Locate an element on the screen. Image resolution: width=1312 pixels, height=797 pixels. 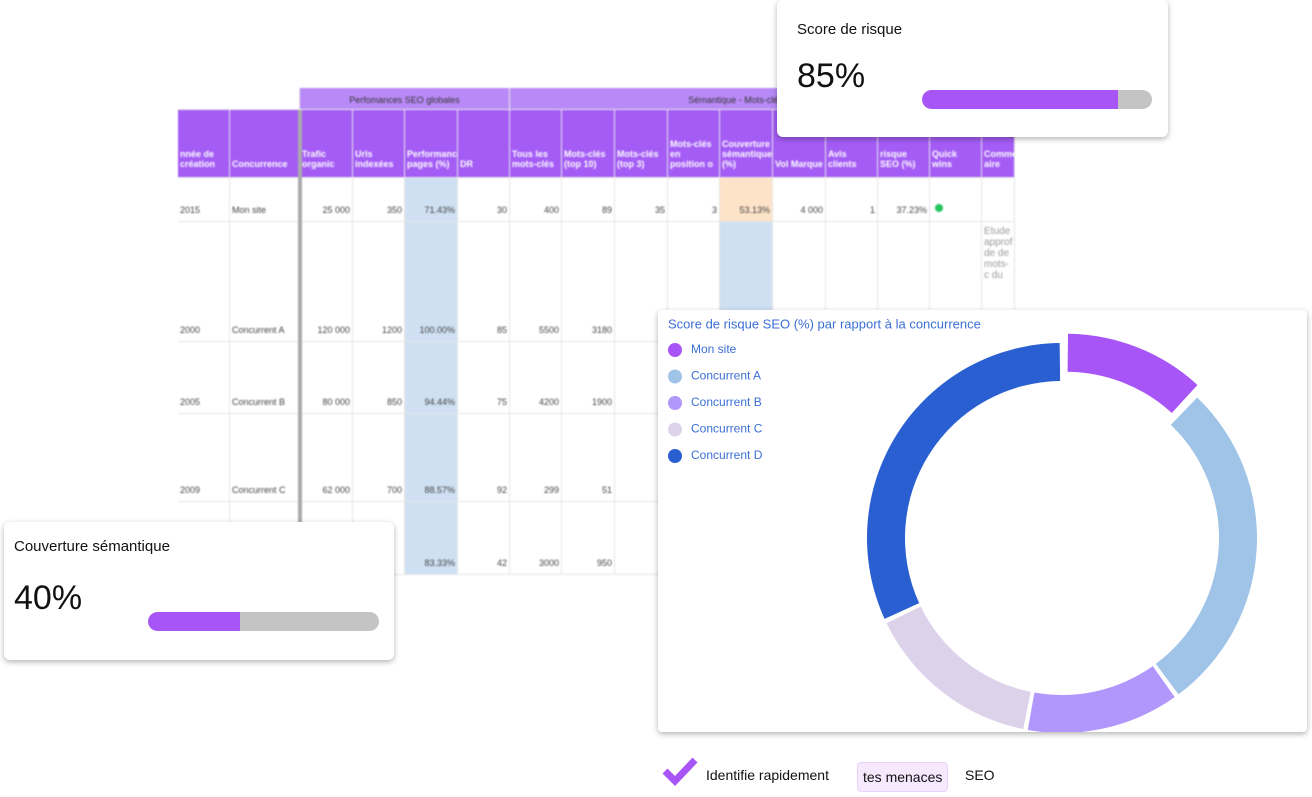
table-cell: Concurrent A is located at coordinates (265, 282).